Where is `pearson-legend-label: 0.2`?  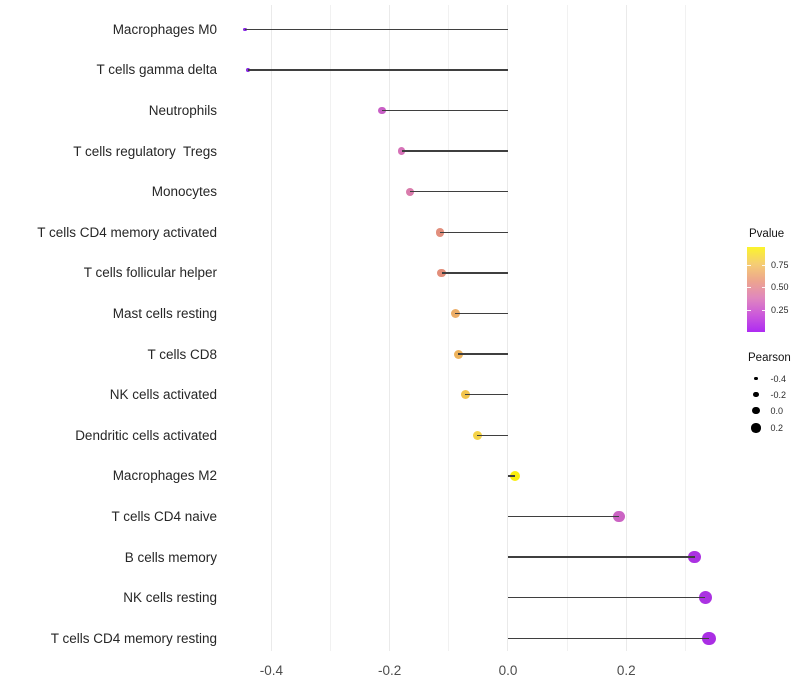 pearson-legend-label: 0.2 is located at coordinates (777, 428).